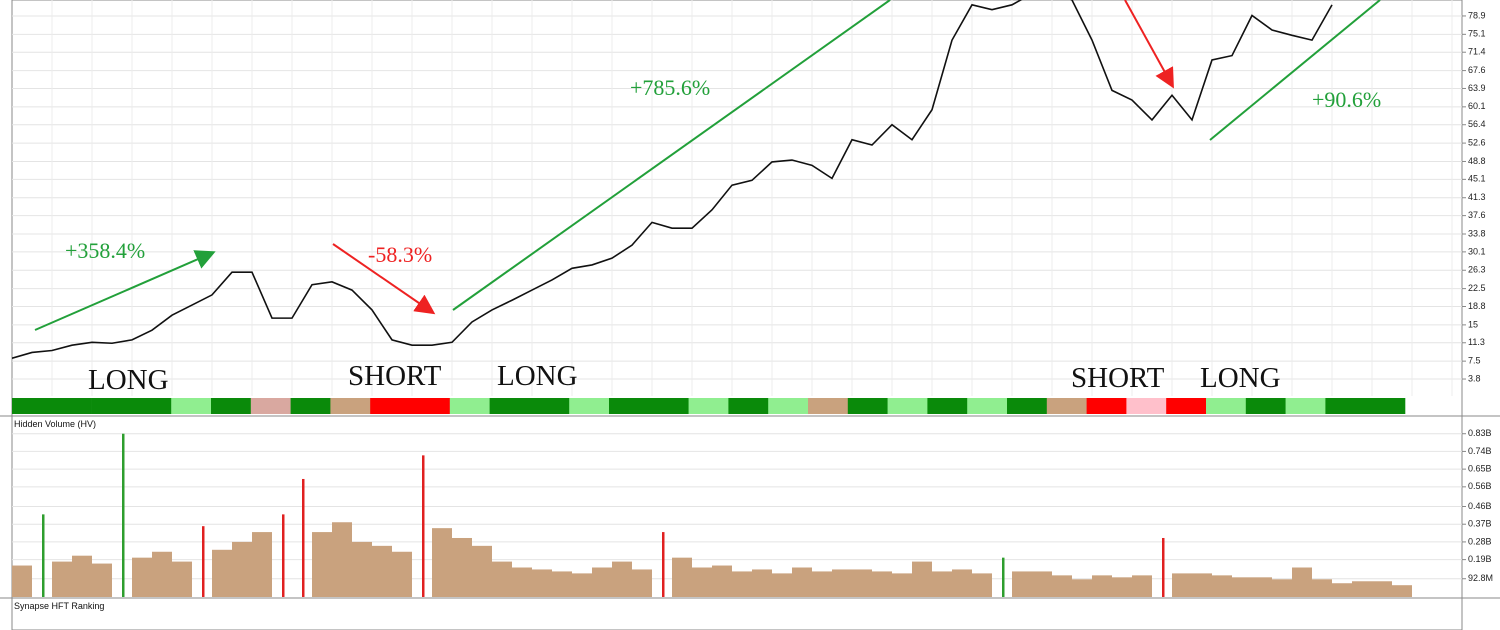 Image resolution: width=1500 pixels, height=630 pixels. I want to click on y-tick-label: 71.4, so click(1477, 52).